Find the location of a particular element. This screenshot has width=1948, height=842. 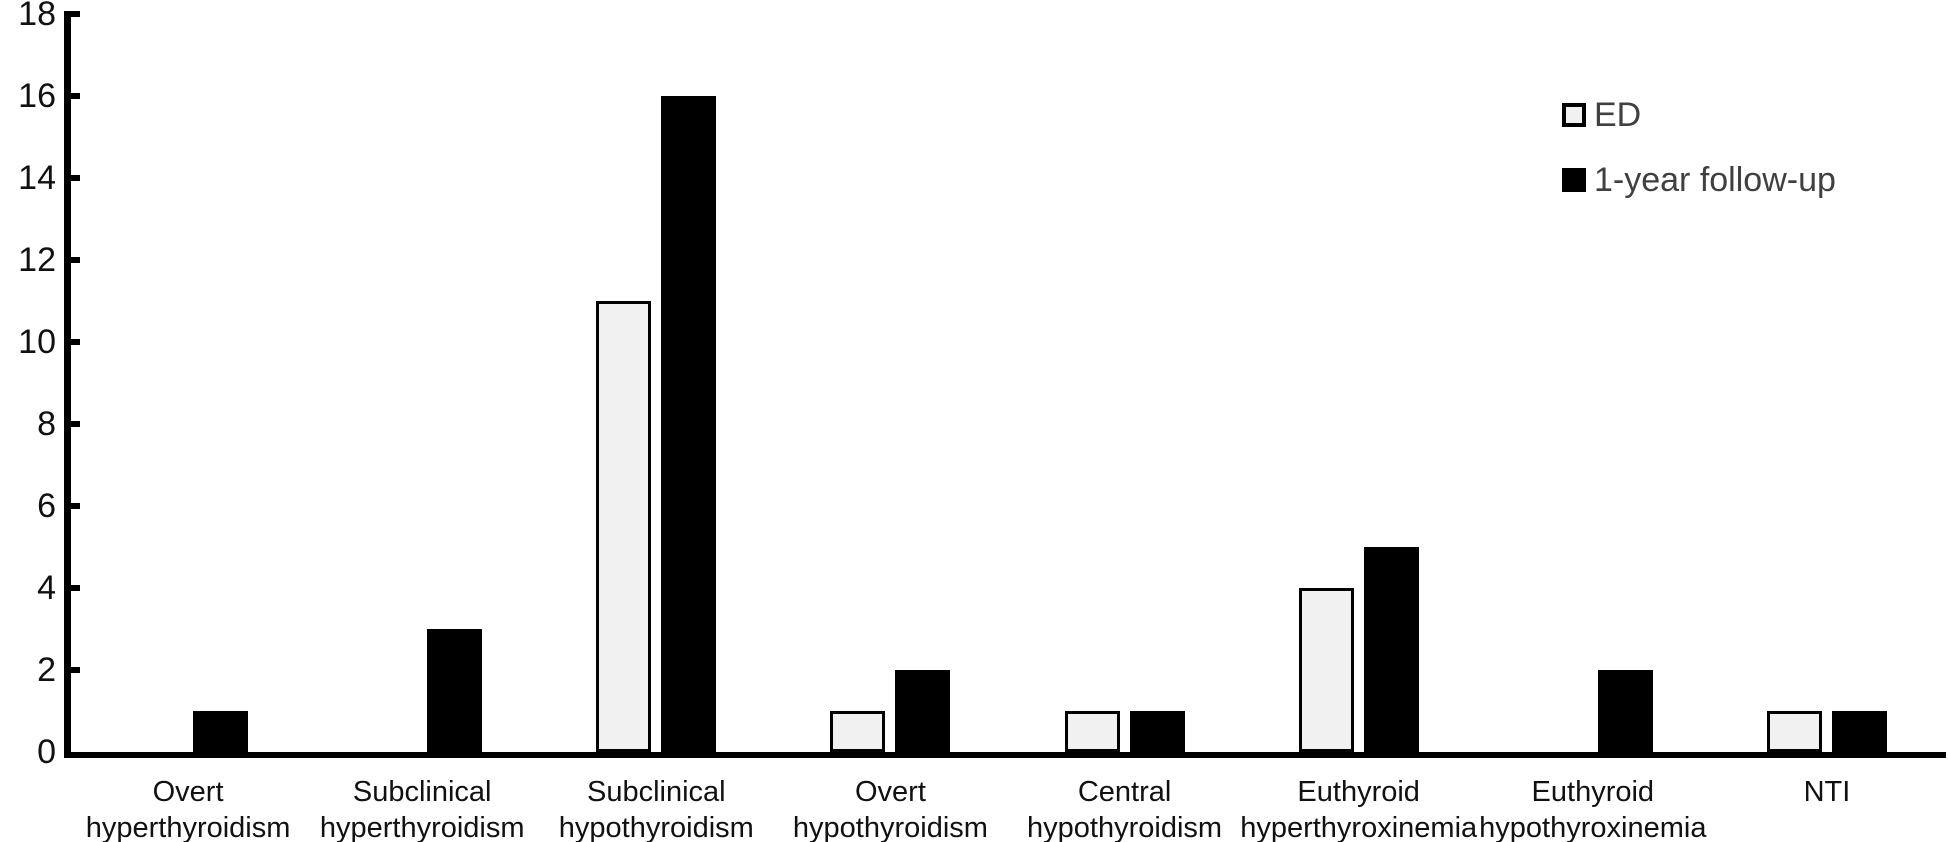

x-axis-category-label: Subclinical hypothyroidism is located at coordinates (656, 809).